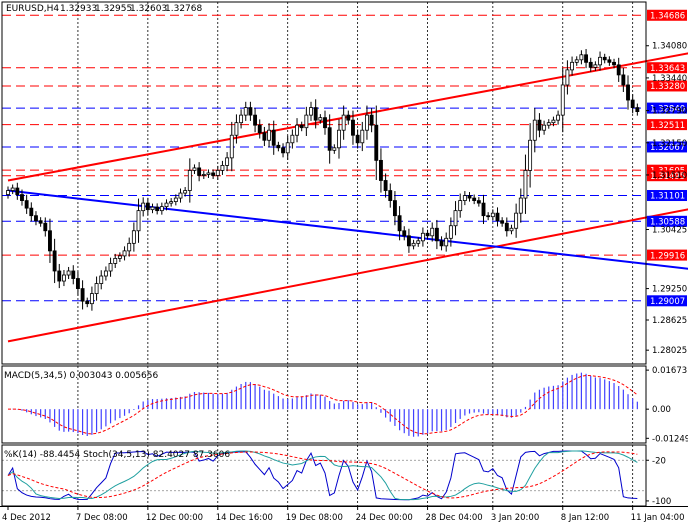  Describe the element at coordinates (322, 475) in the screenshot. I see `stoch-main-line` at that location.